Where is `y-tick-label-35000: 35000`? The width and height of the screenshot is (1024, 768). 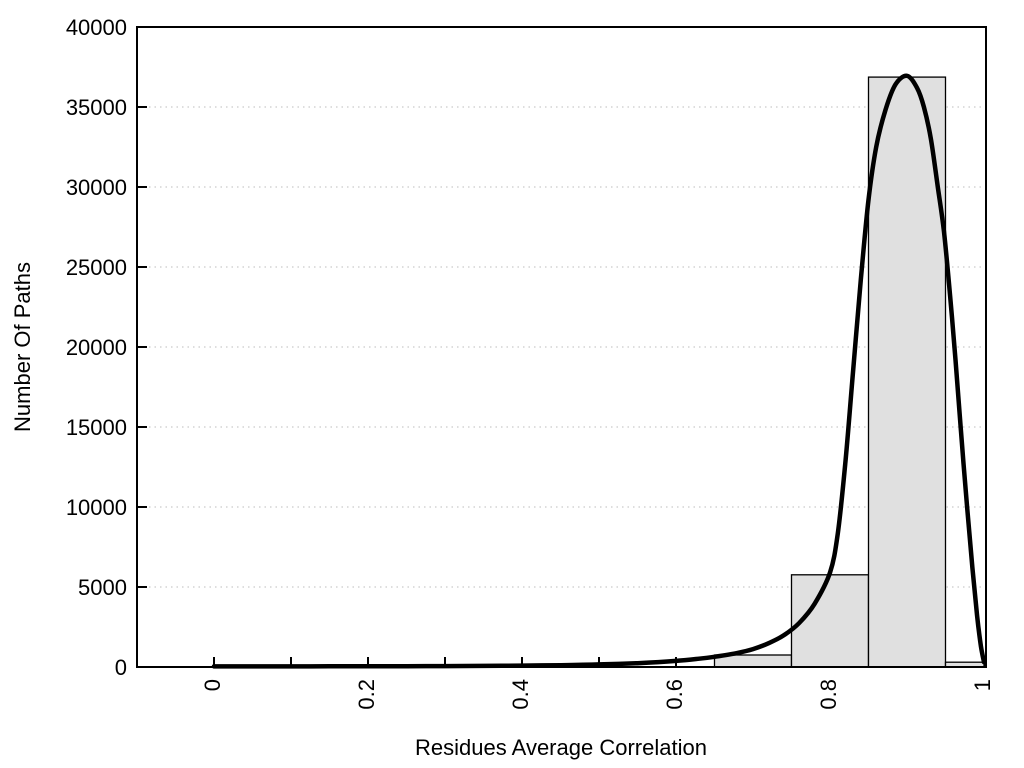 y-tick-label-35000: 35000 is located at coordinates (96, 107).